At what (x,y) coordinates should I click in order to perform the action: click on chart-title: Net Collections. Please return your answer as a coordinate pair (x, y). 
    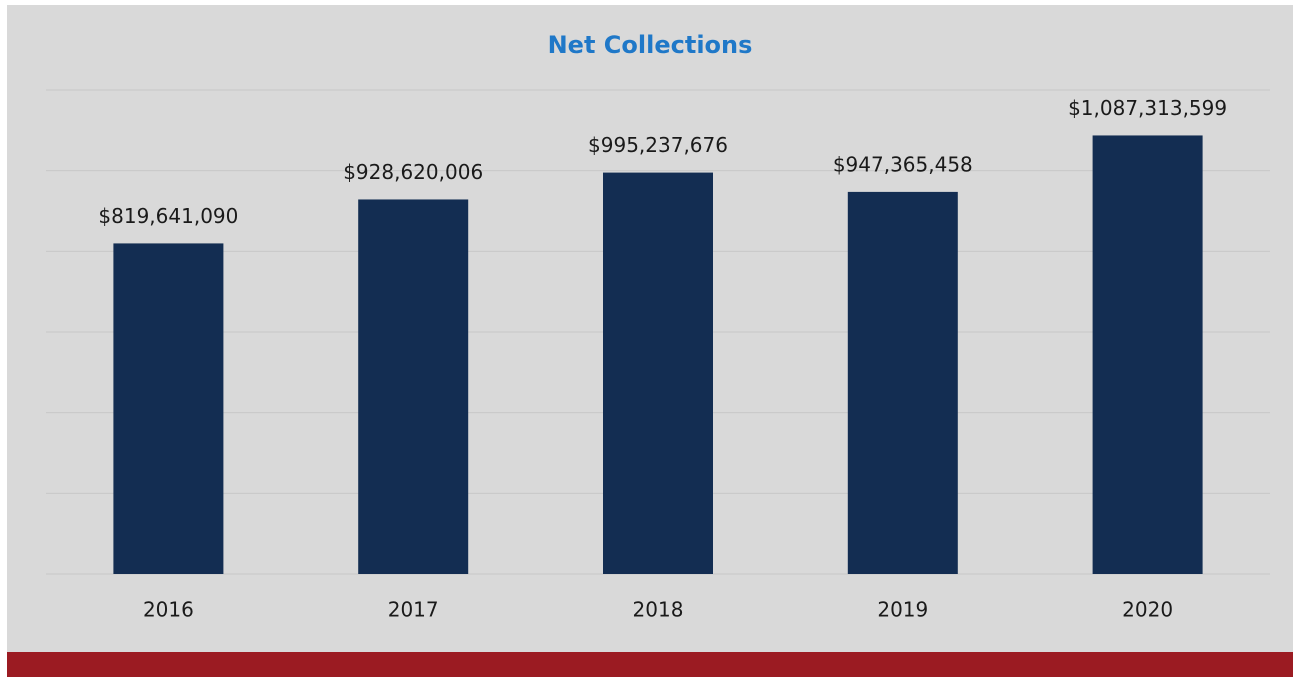
    Looking at the image, I should click on (650, 45).